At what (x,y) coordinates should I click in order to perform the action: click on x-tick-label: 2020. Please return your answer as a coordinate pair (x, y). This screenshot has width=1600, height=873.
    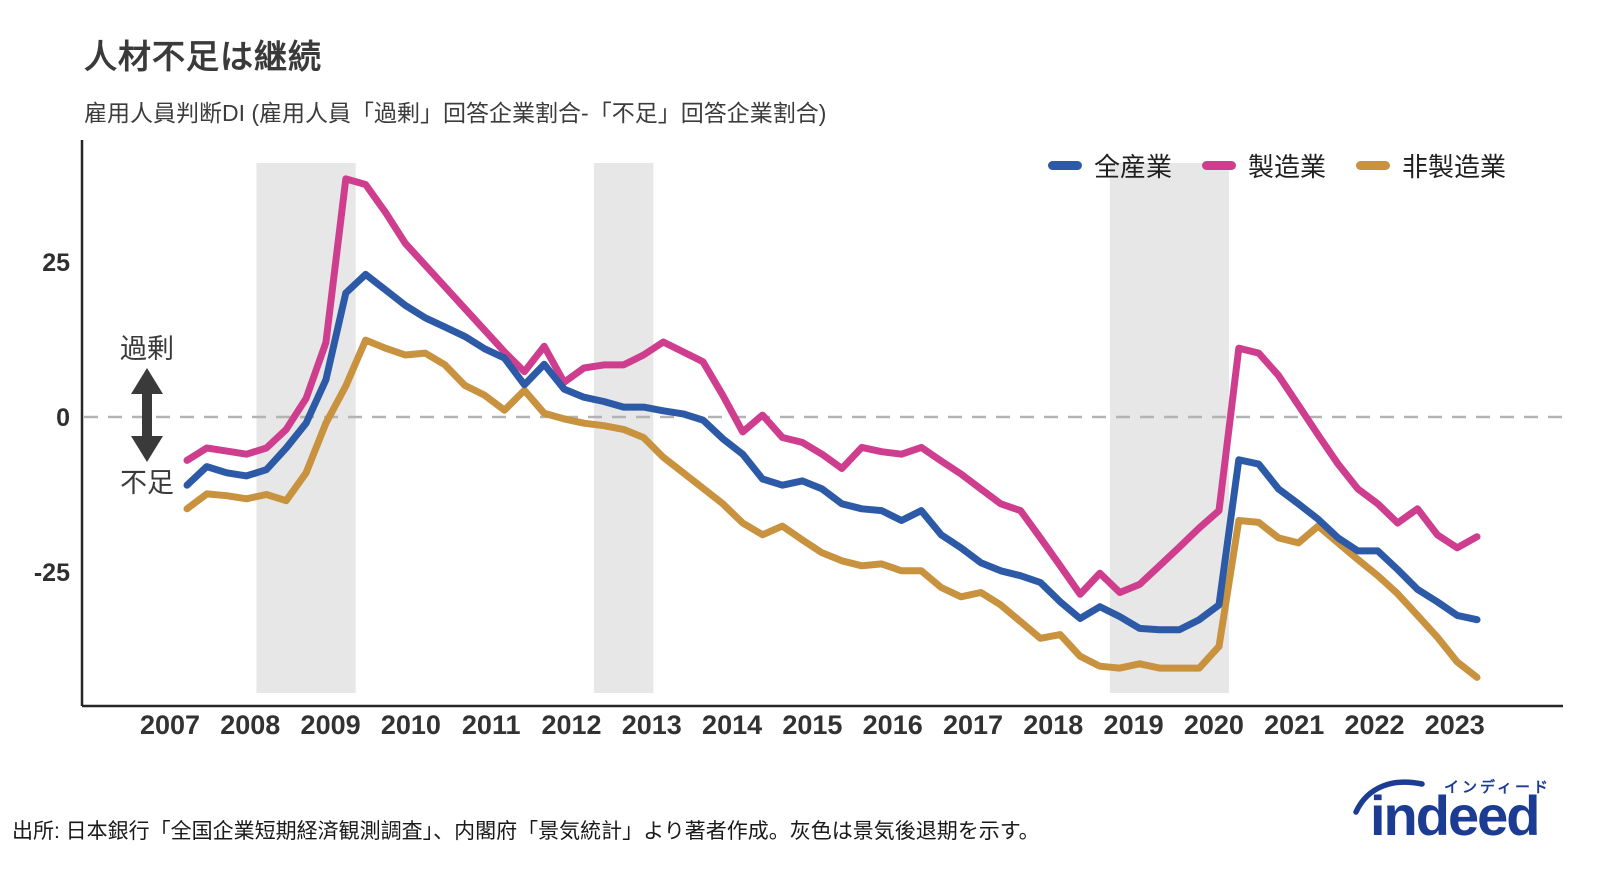
    Looking at the image, I should click on (1214, 725).